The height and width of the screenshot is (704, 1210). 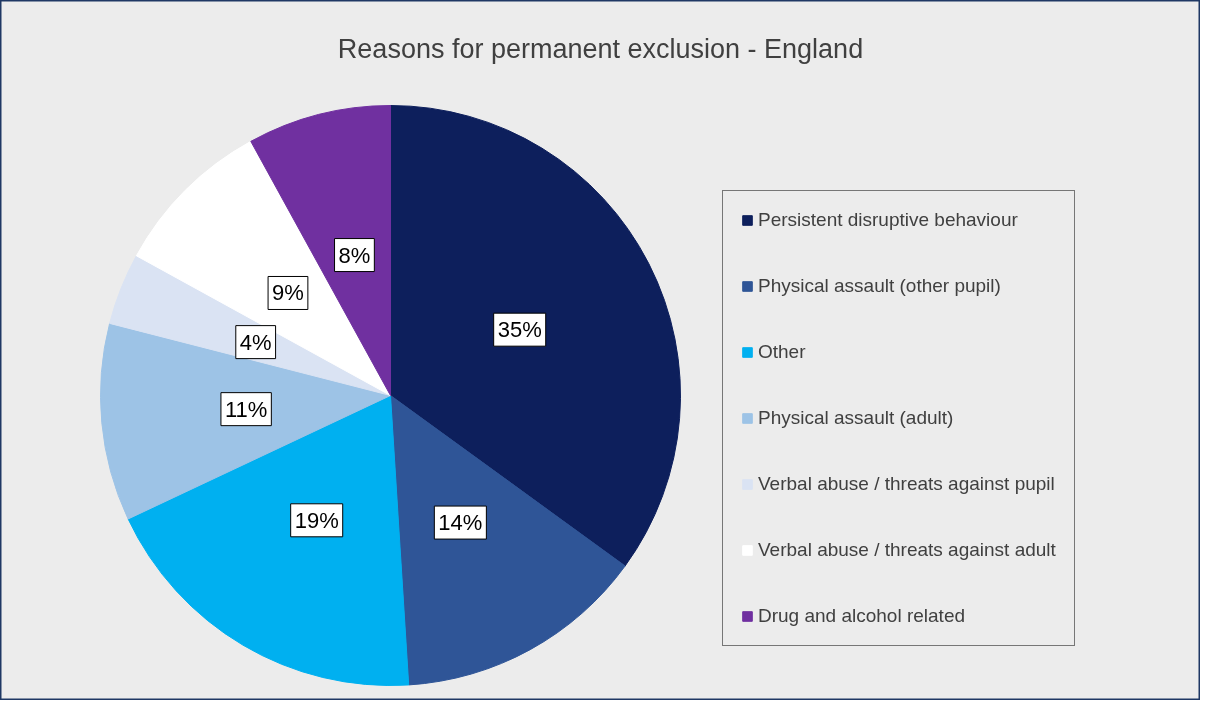 I want to click on chart-title: Reasons for permanent exclusion - England, so click(x=600, y=48).